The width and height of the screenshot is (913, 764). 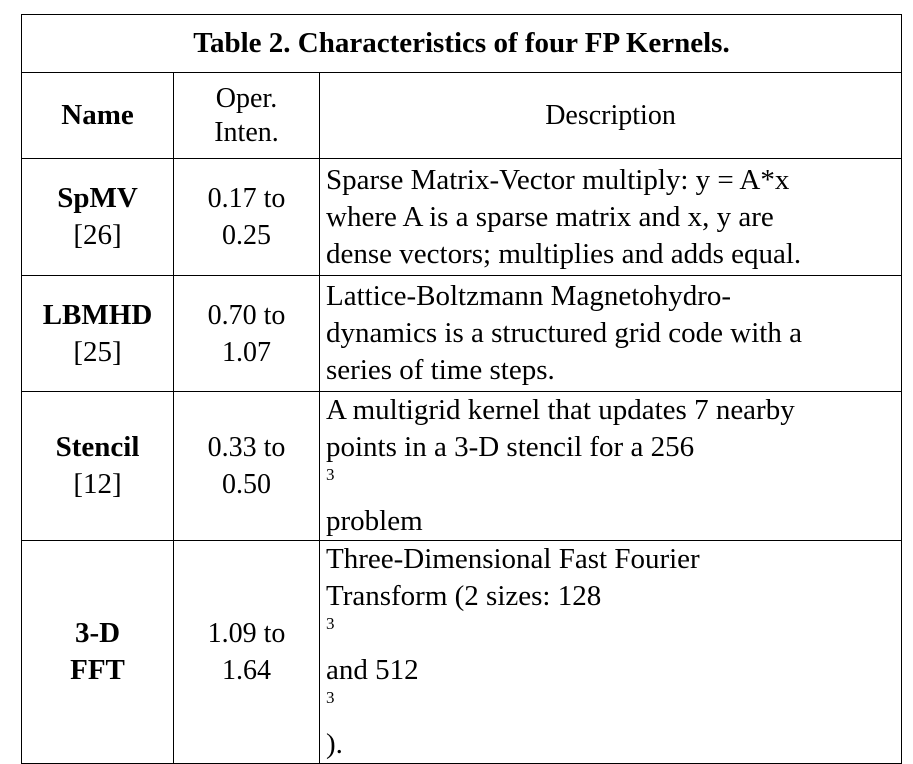 What do you see at coordinates (246, 466) in the screenshot?
I see `oper-inten-cell: 0.33 to 0.50` at bounding box center [246, 466].